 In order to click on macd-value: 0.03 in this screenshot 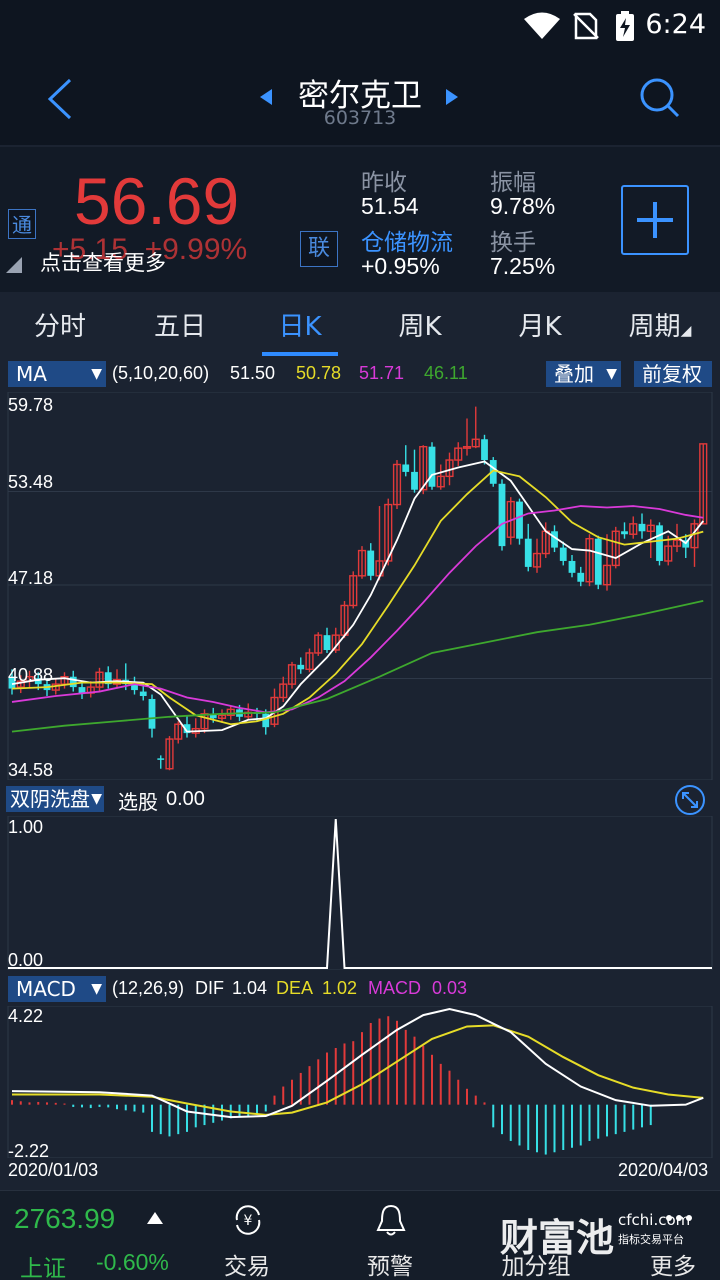, I will do `click(450, 988)`.